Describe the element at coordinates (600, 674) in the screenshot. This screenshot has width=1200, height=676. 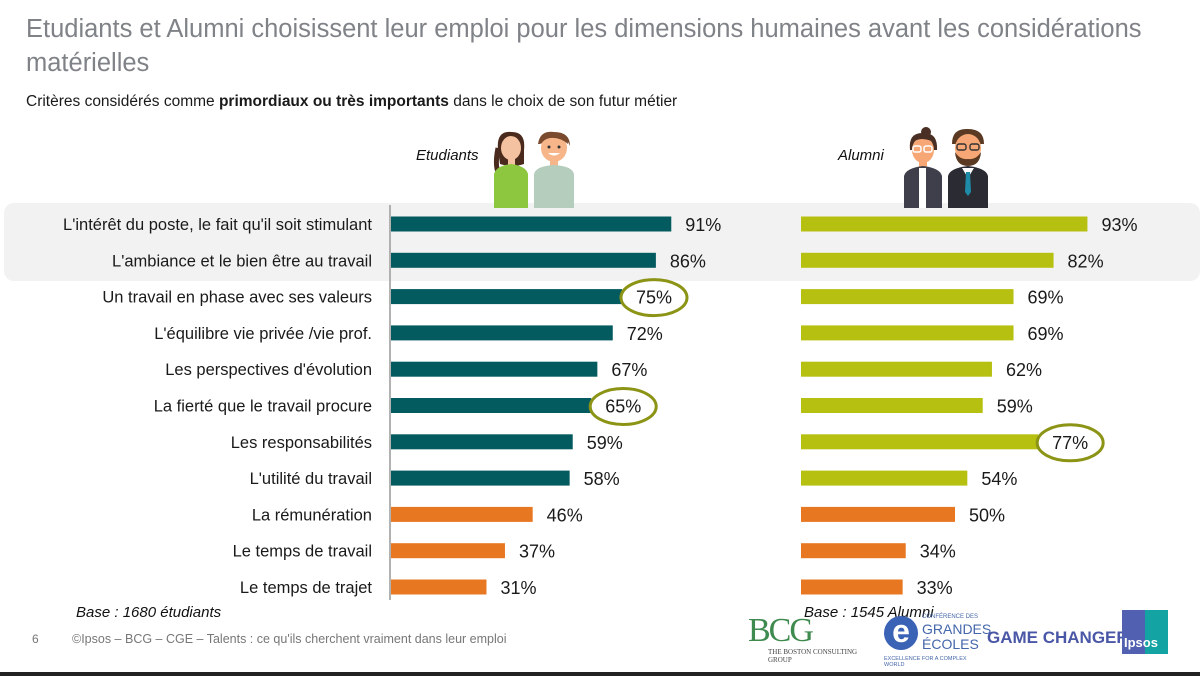
I see `bottom-border` at that location.